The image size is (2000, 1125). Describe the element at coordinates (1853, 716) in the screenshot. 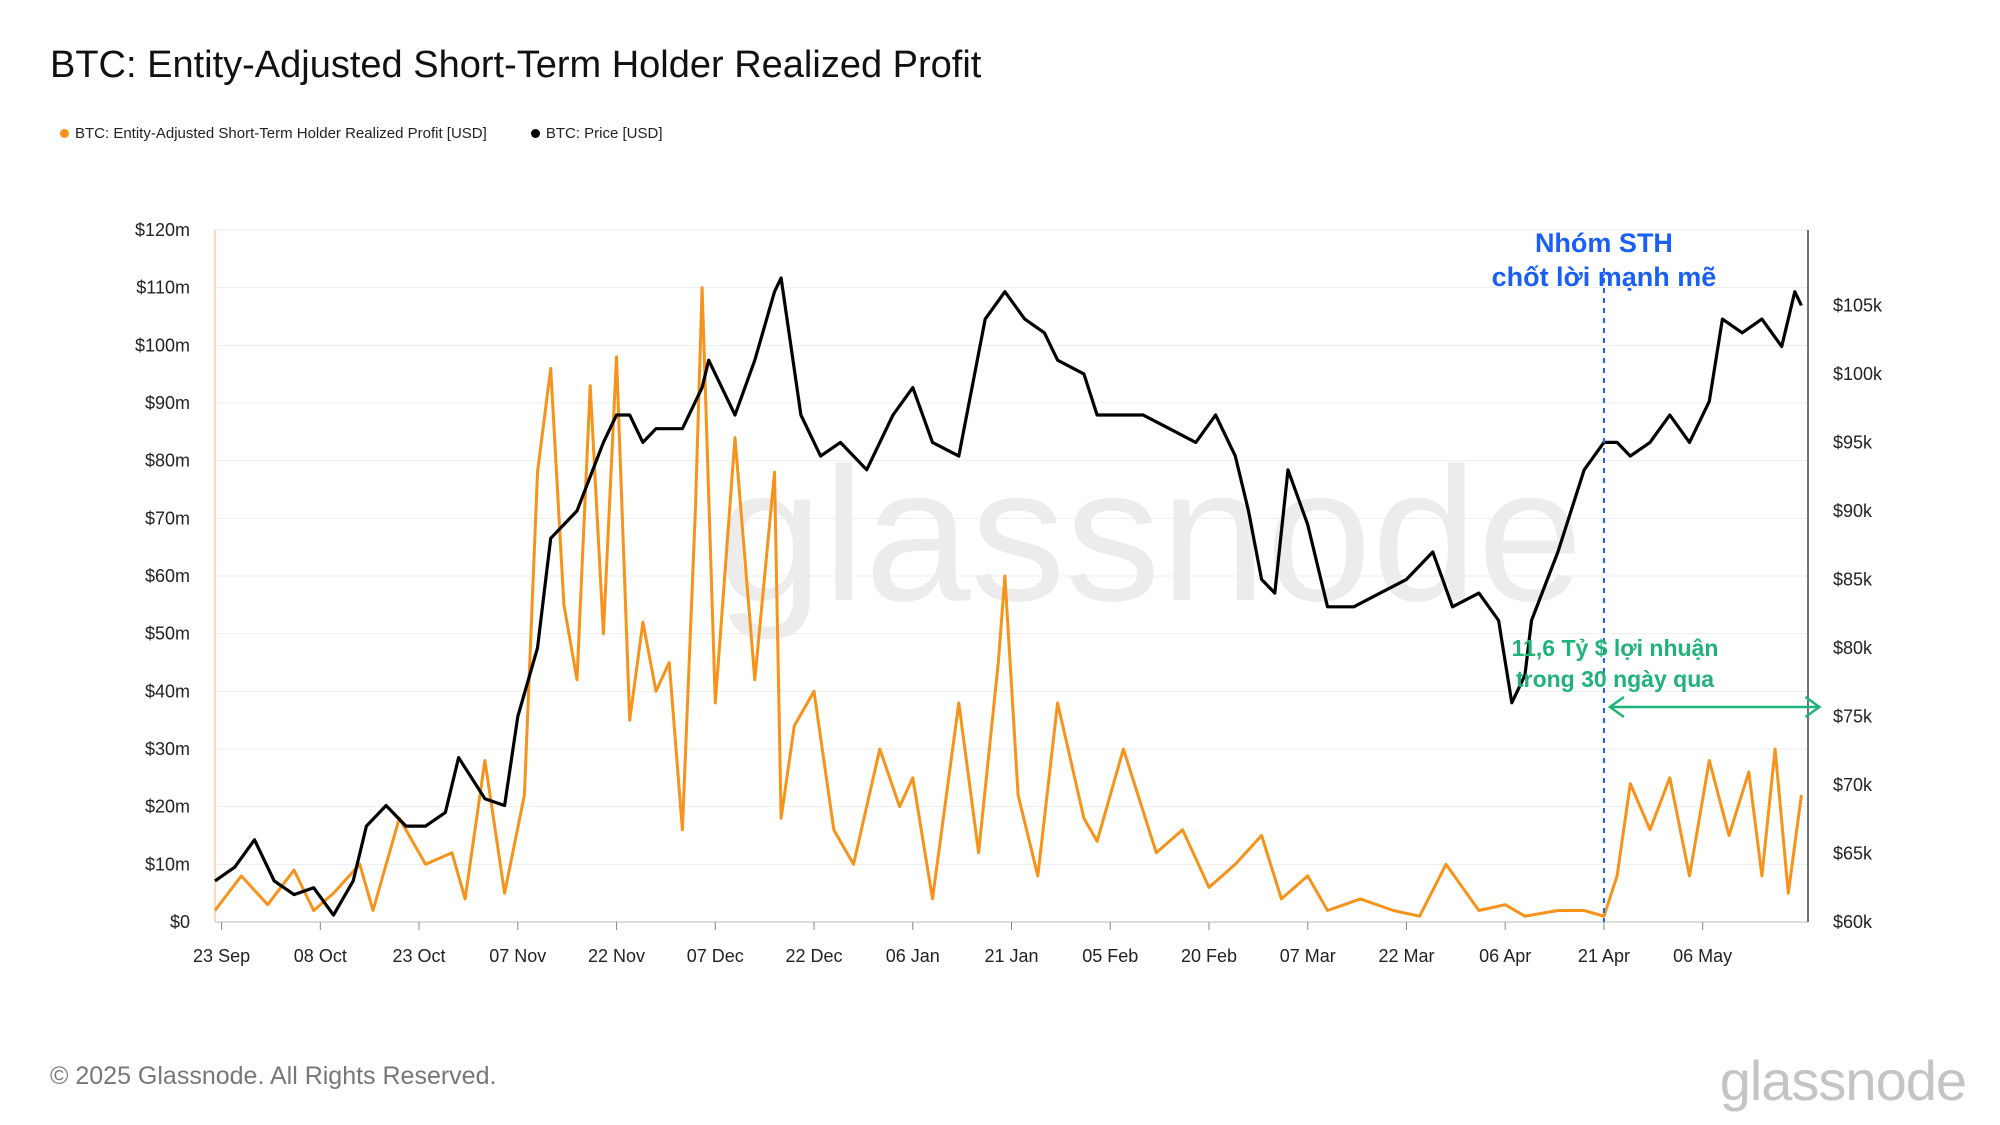

I see `y-right-tick-label: $75k` at that location.